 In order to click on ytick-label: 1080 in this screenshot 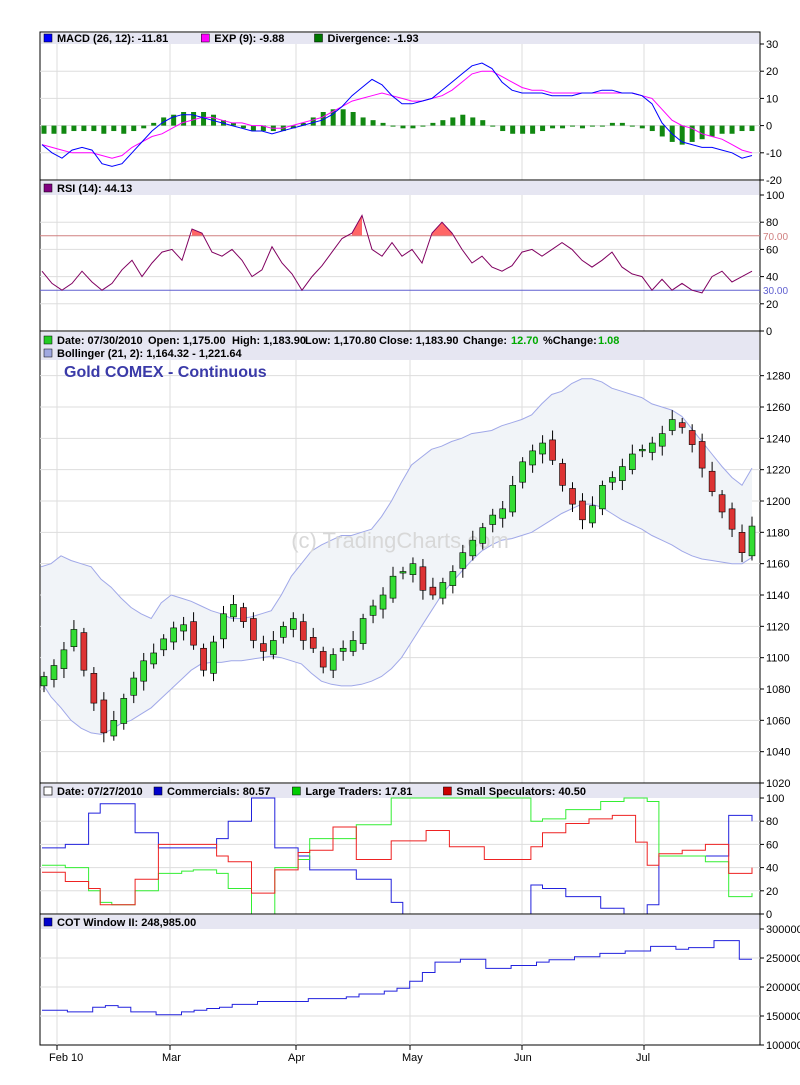, I will do `click(778, 690)`.